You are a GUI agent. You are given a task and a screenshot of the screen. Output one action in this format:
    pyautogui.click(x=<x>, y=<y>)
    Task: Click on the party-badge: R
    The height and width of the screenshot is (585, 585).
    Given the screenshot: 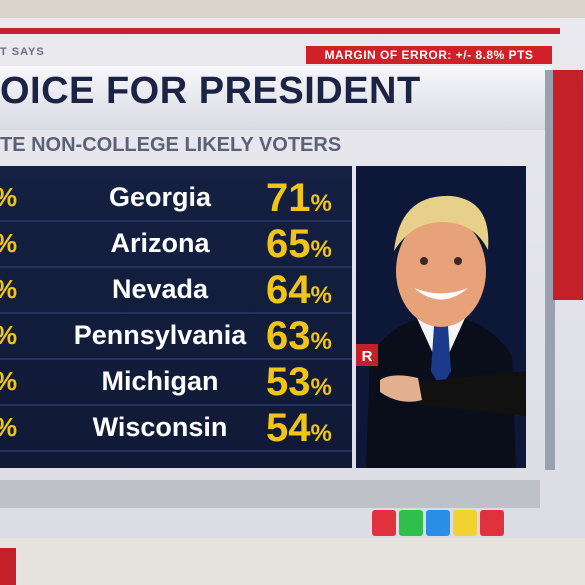 What is the action you would take?
    pyautogui.click(x=367, y=356)
    